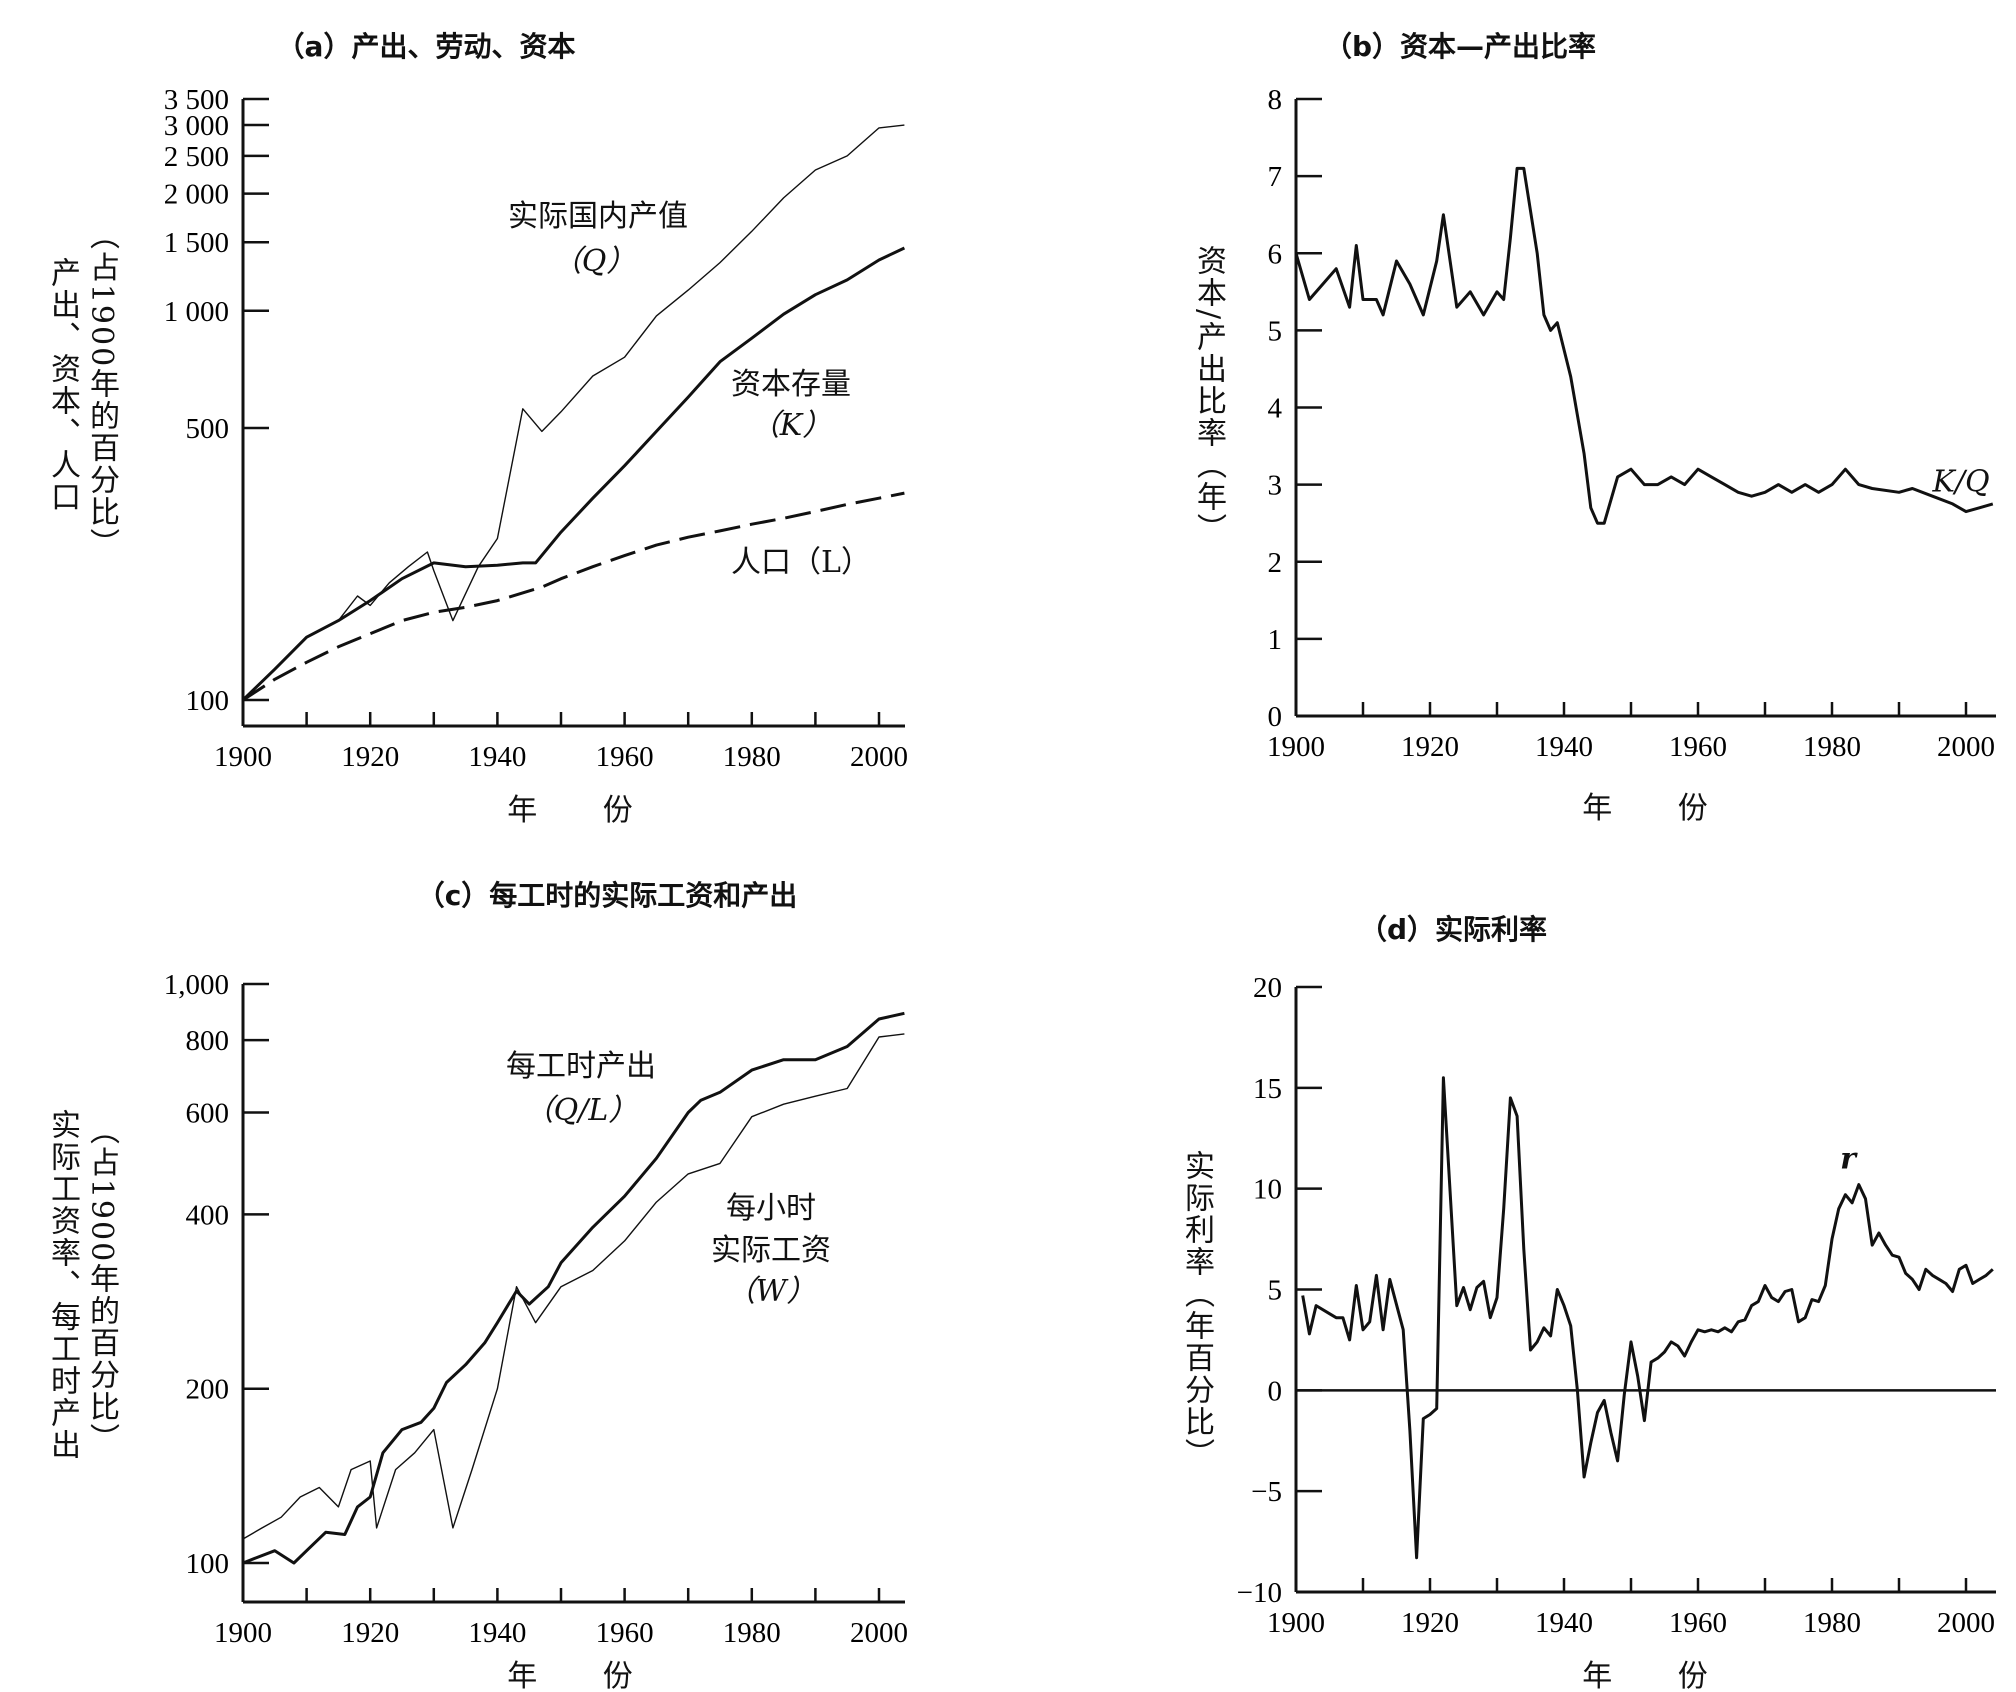 The width and height of the screenshot is (2016, 1692). I want to click on panel-b-x-tick-label: 2000, so click(1966, 747).